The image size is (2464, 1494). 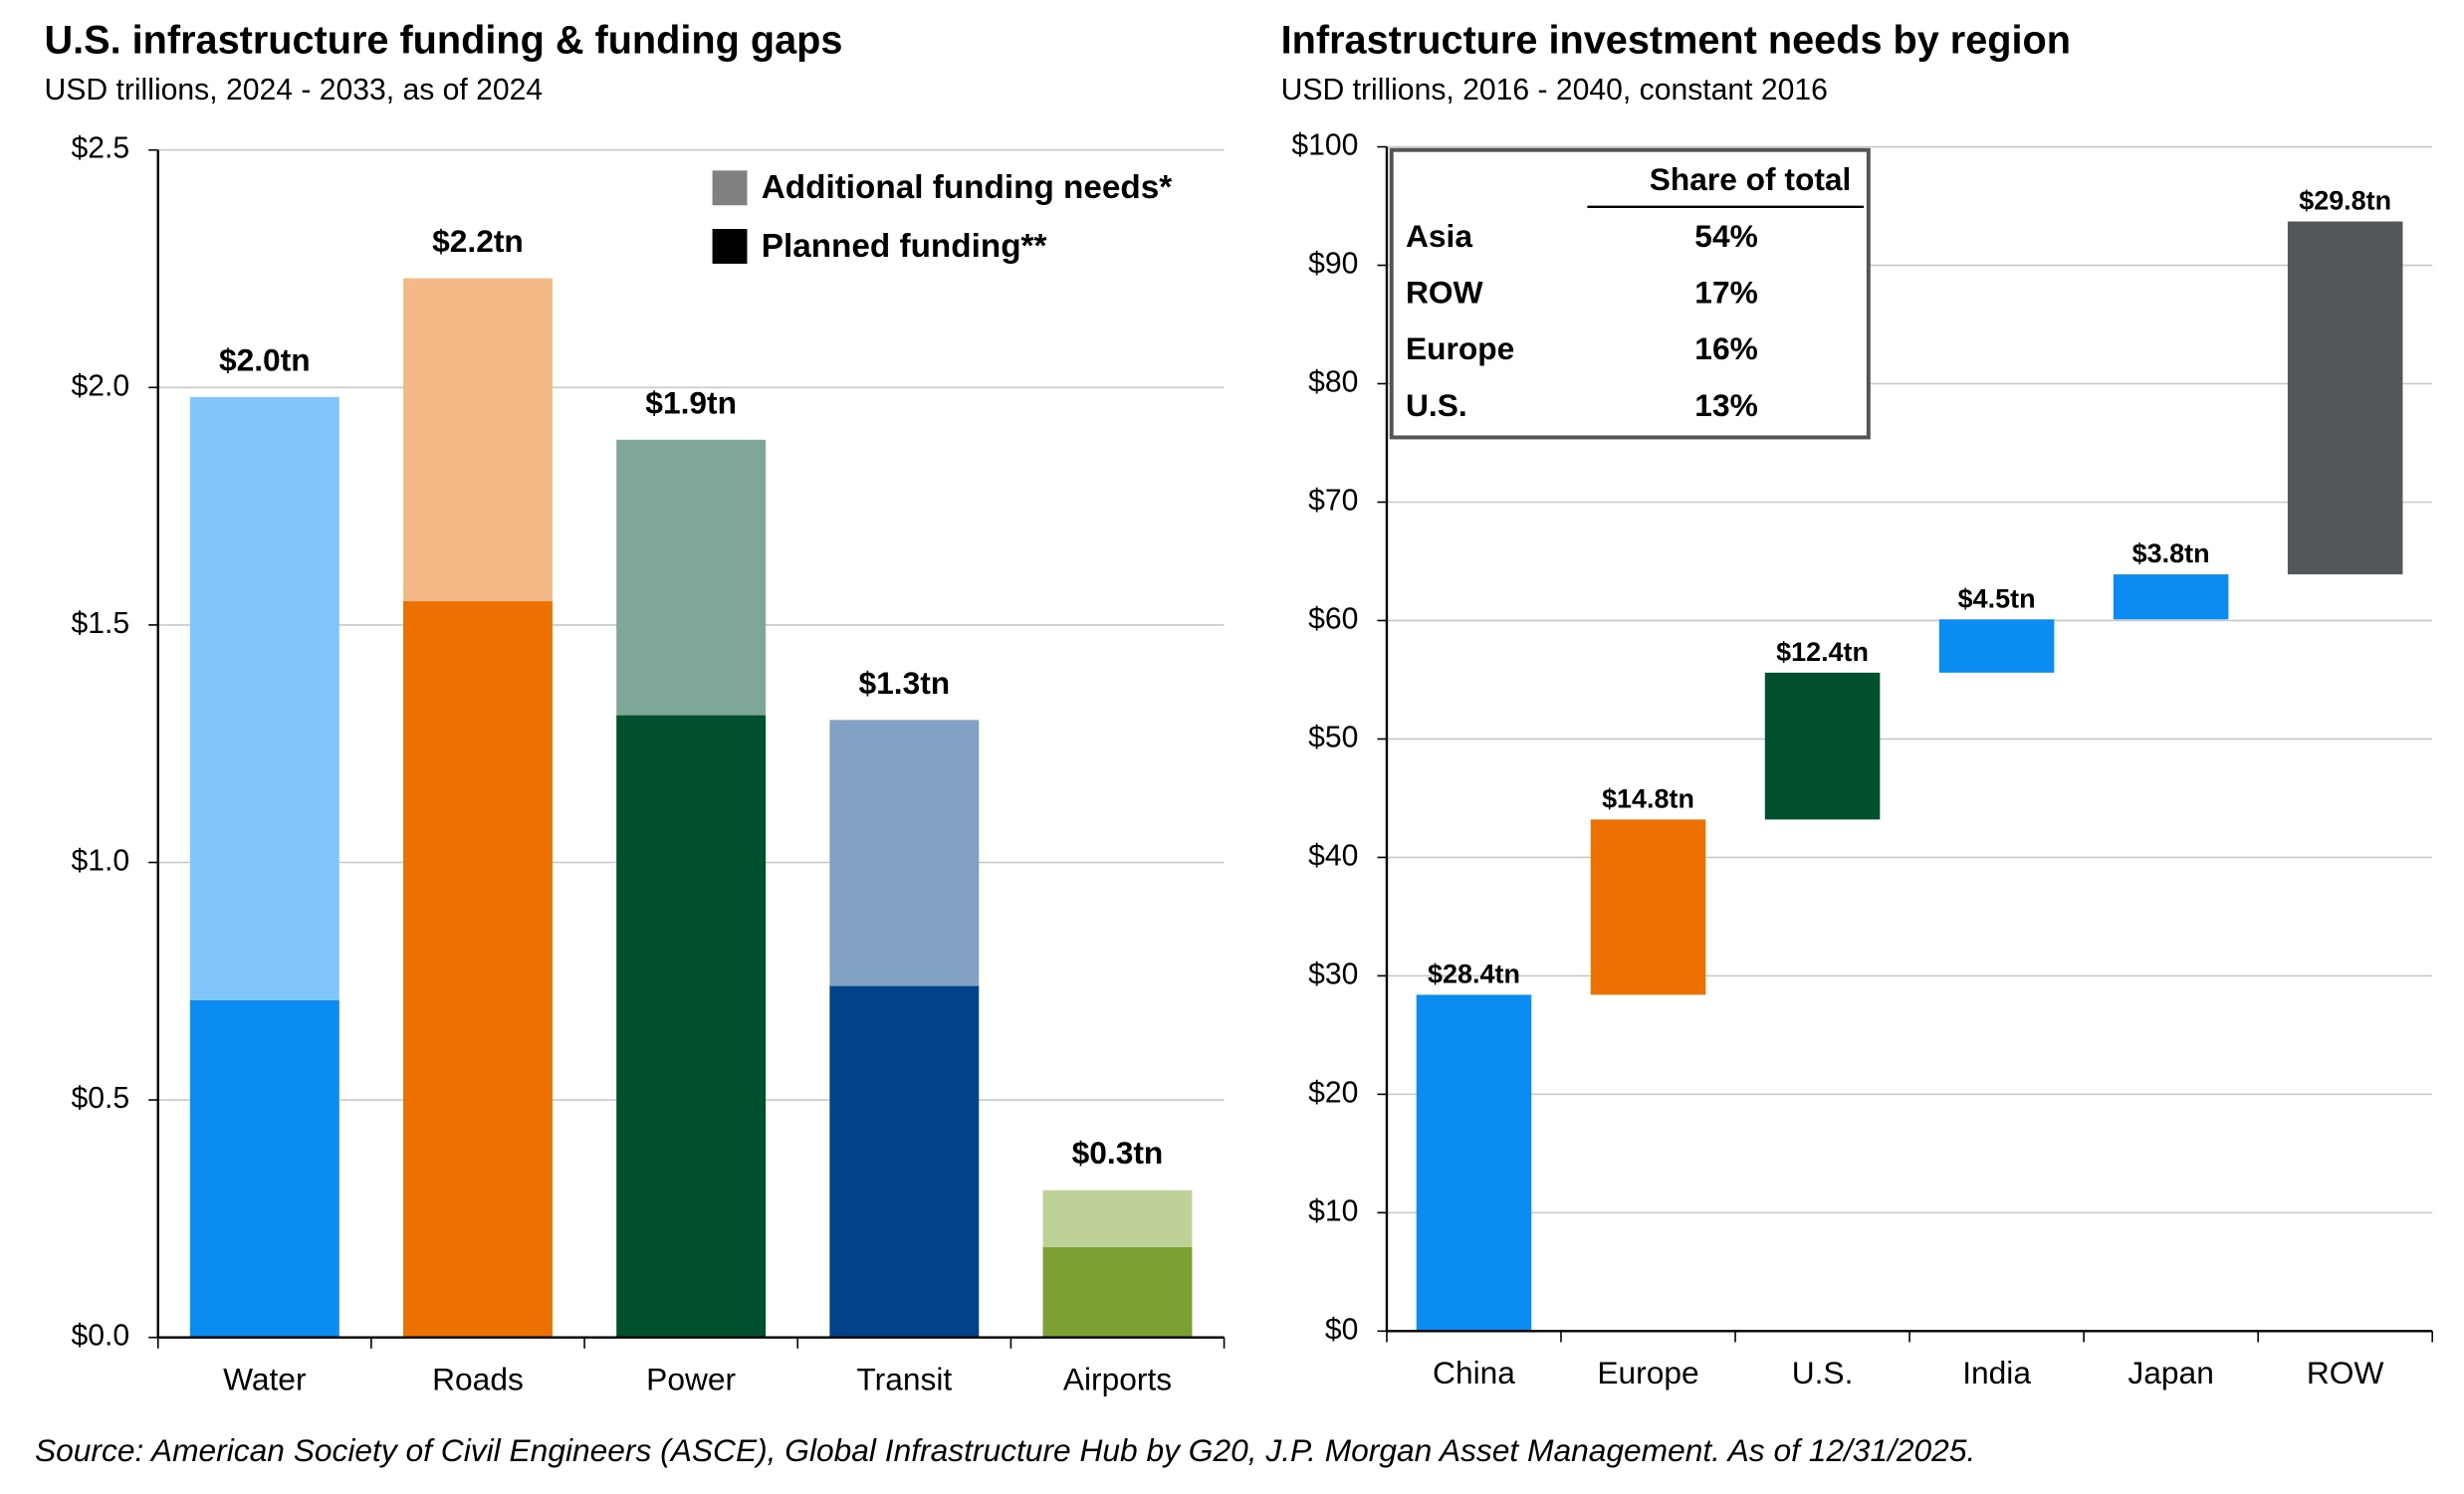 I want to click on x-tick-label: Roads, so click(x=478, y=1378).